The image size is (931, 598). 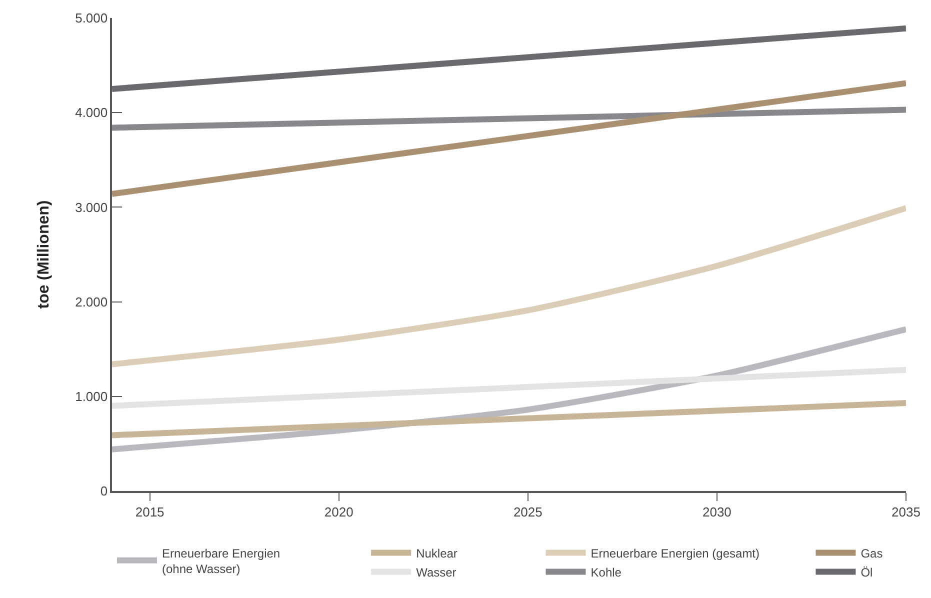 What do you see at coordinates (91, 207) in the screenshot?
I see `y-tick-label: 3.000` at bounding box center [91, 207].